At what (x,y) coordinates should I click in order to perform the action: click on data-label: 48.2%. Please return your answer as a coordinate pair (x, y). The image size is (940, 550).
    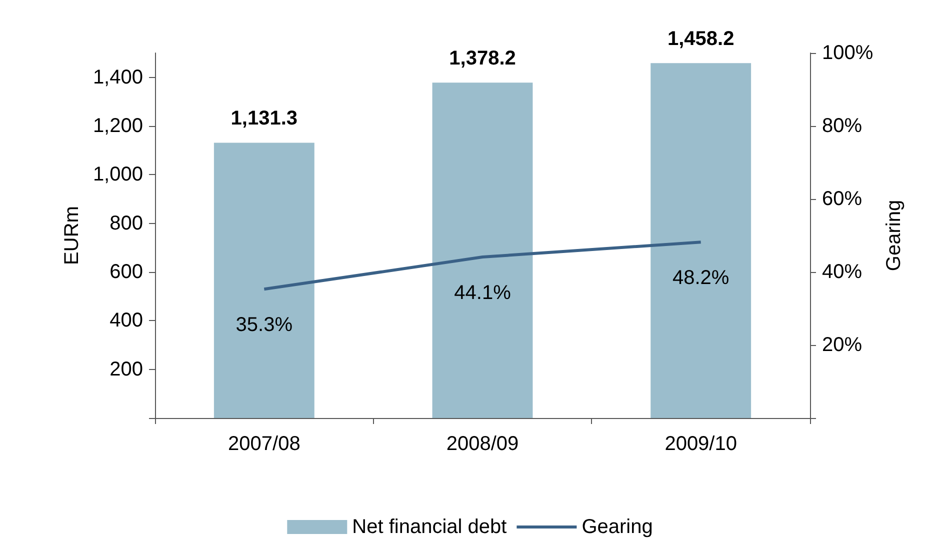
    Looking at the image, I should click on (701, 278).